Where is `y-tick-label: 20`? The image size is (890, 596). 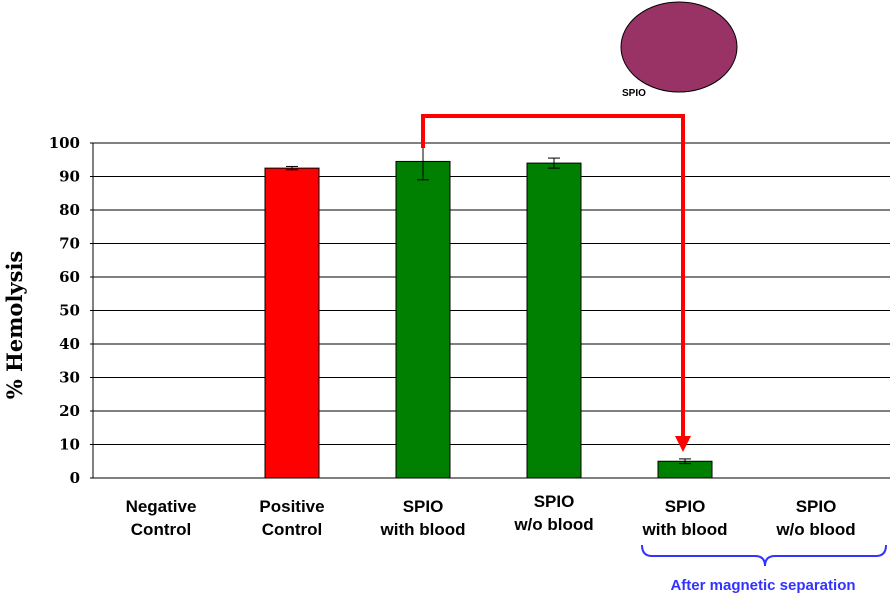 y-tick-label: 20 is located at coordinates (69, 411).